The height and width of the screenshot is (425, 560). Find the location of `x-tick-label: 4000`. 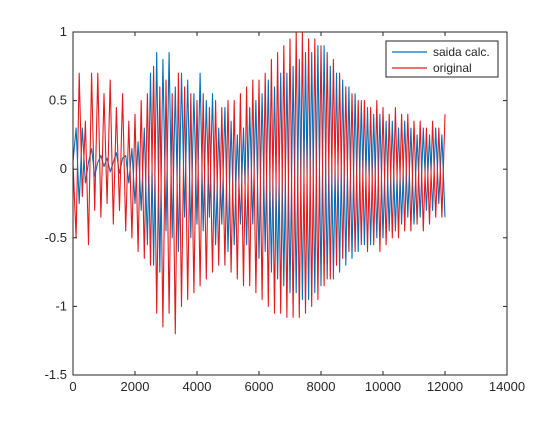

x-tick-label: 4000 is located at coordinates (197, 386).